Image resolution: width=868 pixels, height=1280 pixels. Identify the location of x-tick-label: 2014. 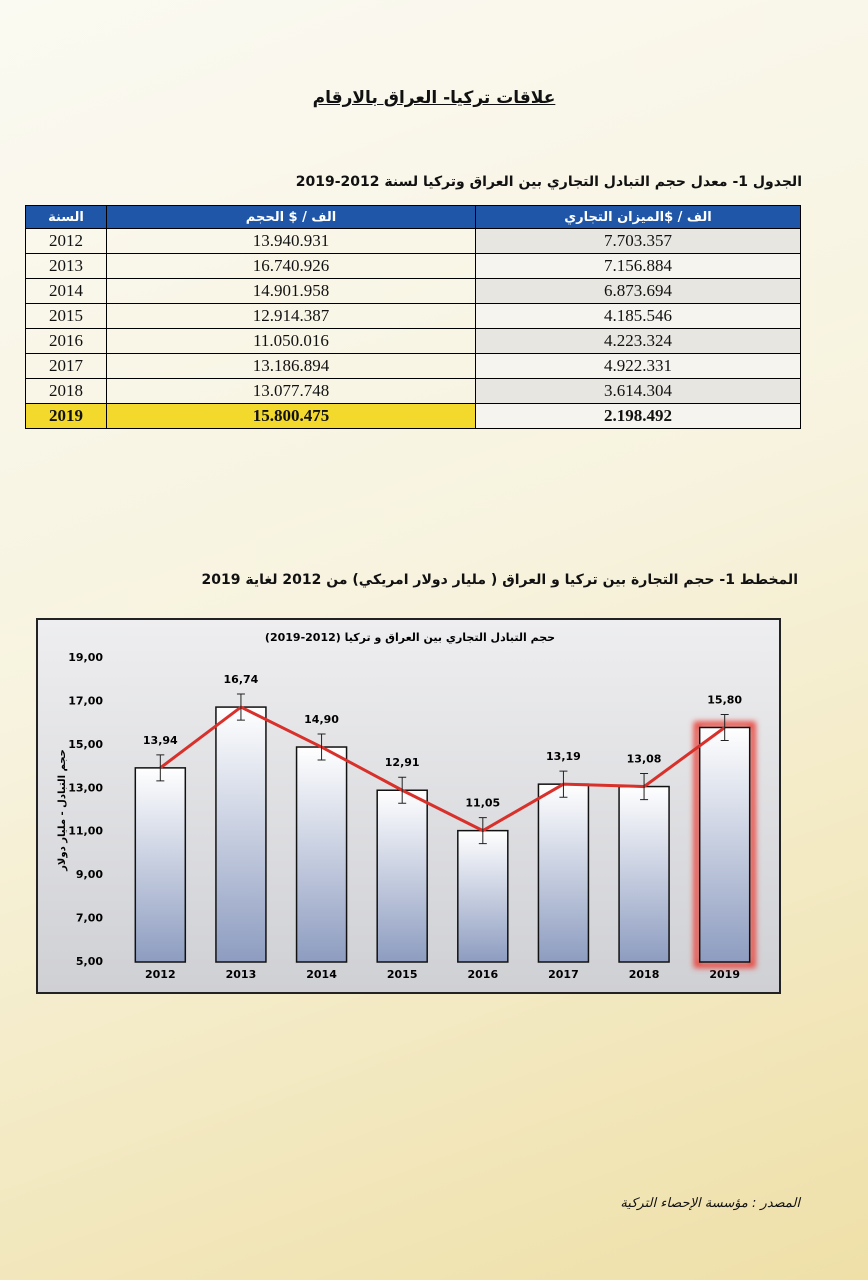
(321, 974).